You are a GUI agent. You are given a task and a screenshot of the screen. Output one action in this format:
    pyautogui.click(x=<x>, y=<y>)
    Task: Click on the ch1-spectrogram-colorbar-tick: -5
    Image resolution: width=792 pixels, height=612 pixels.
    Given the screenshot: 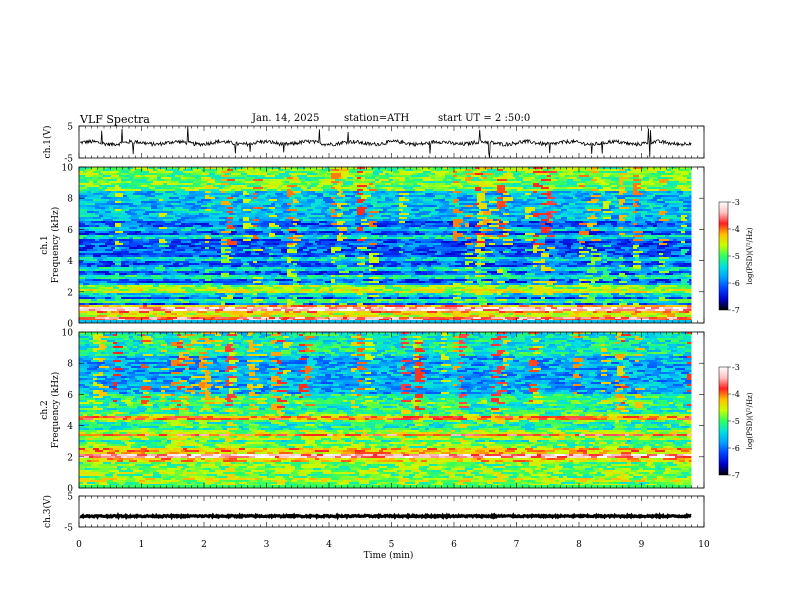 What is the action you would take?
    pyautogui.click(x=736, y=256)
    